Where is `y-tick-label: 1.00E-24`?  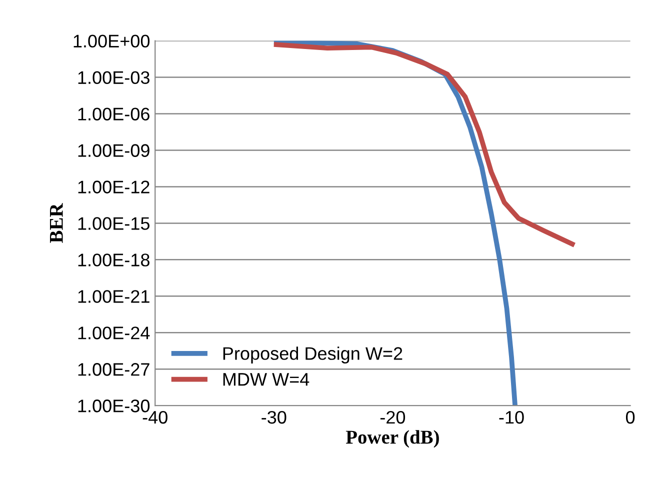
y-tick-label: 1.00E-24 is located at coordinates (114, 333).